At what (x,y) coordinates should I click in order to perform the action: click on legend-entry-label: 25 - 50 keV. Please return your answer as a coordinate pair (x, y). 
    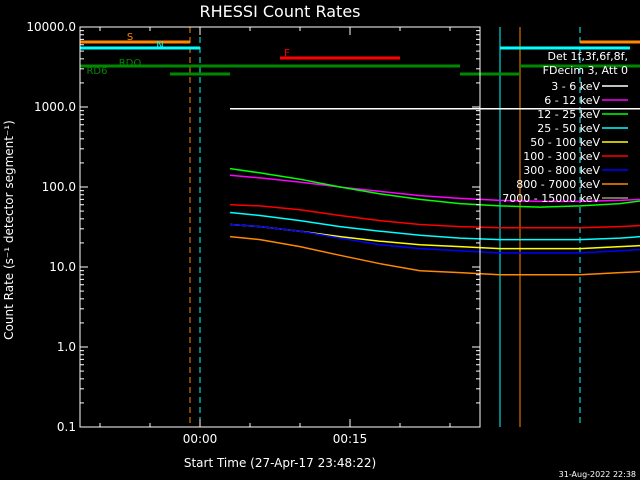
    Looking at the image, I should click on (568, 128).